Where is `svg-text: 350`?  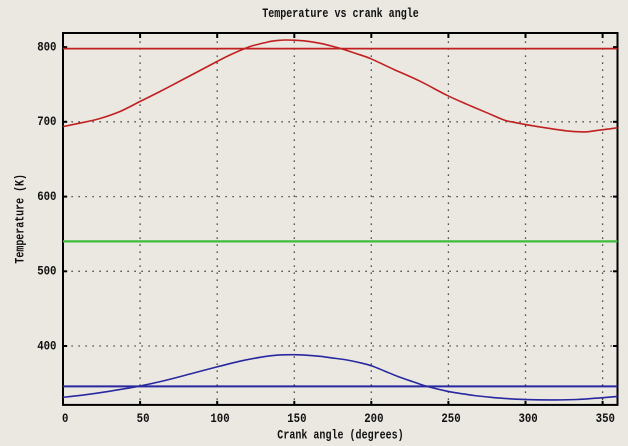
svg-text: 350 is located at coordinates (605, 418).